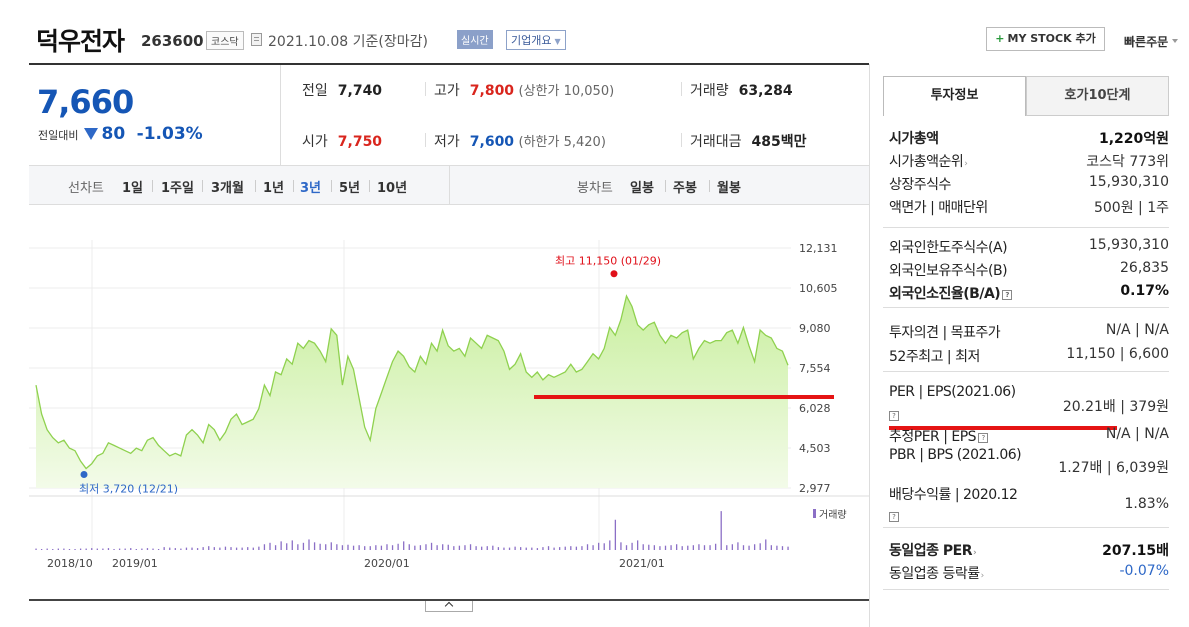 The image size is (1189, 627). I want to click on tab-weekly: 주봉, so click(685, 188).